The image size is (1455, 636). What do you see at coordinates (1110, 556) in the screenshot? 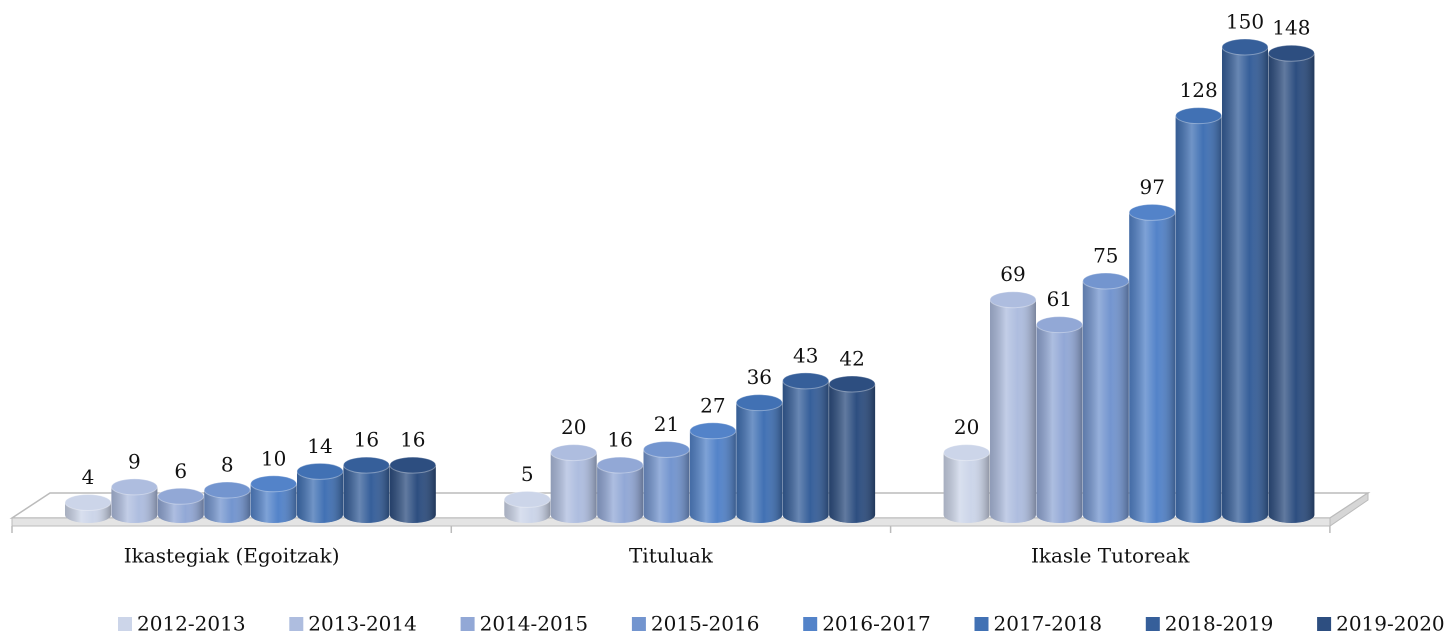
I see `x-tick-label: Ikasle Tutoreak` at bounding box center [1110, 556].